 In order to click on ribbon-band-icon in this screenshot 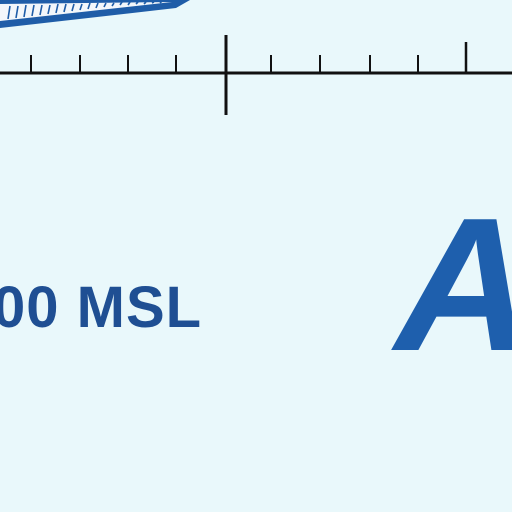, I will do `click(95, 14)`.